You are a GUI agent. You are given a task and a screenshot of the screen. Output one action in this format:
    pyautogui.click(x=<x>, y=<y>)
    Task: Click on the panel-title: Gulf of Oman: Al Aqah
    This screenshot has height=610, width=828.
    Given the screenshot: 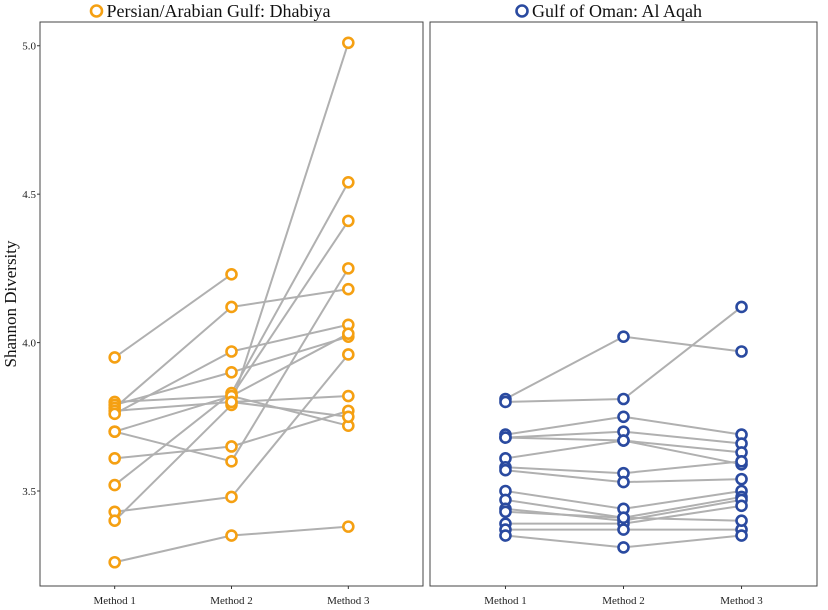 What is the action you would take?
    pyautogui.click(x=617, y=11)
    